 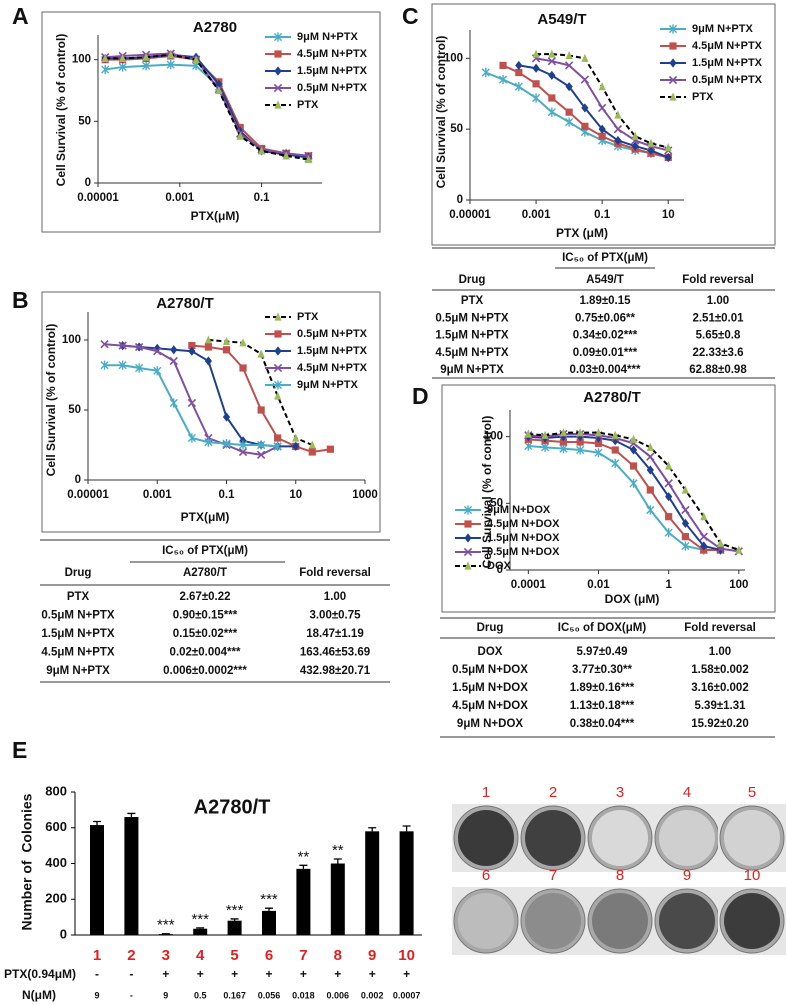 I want to click on x-tick-label: 1000, so click(x=365, y=495).